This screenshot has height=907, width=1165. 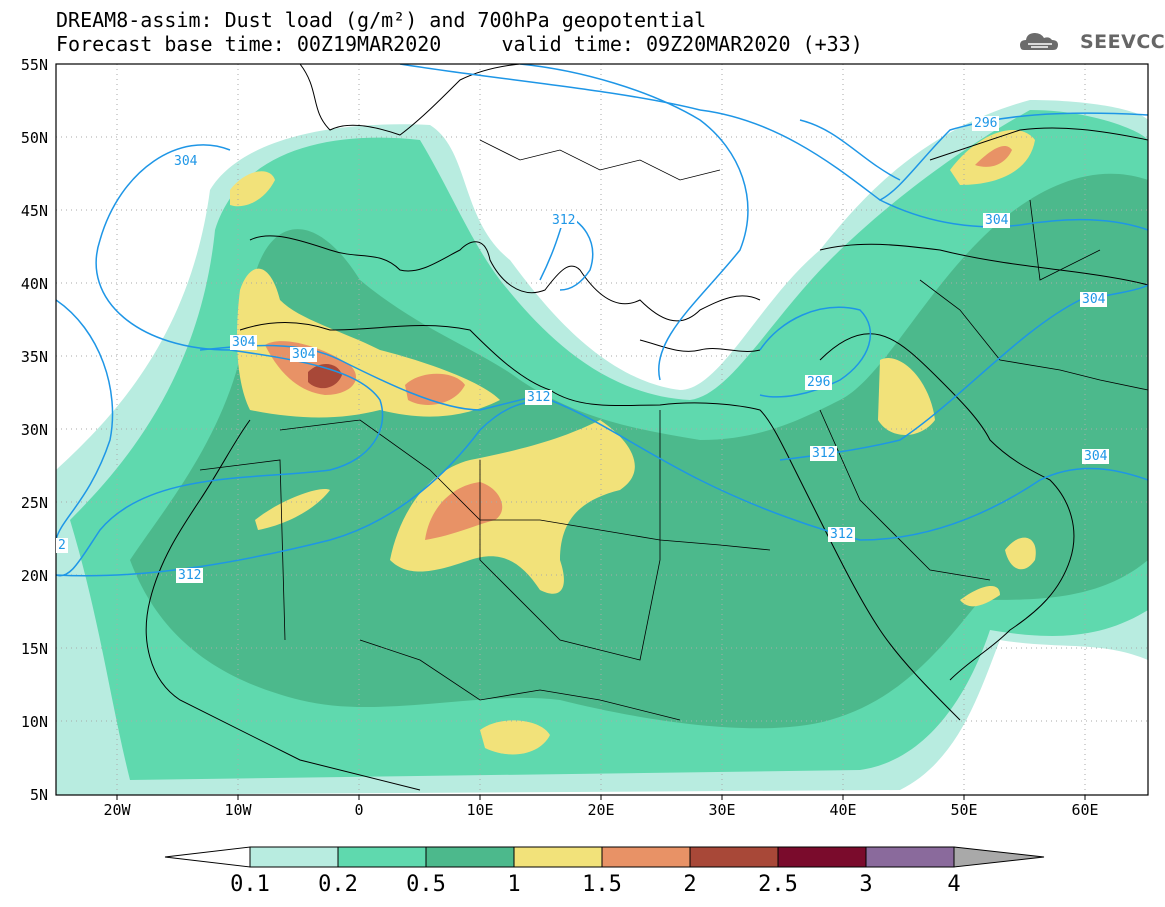 What do you see at coordinates (866, 884) in the screenshot?
I see `colorbar-tick-label: 3` at bounding box center [866, 884].